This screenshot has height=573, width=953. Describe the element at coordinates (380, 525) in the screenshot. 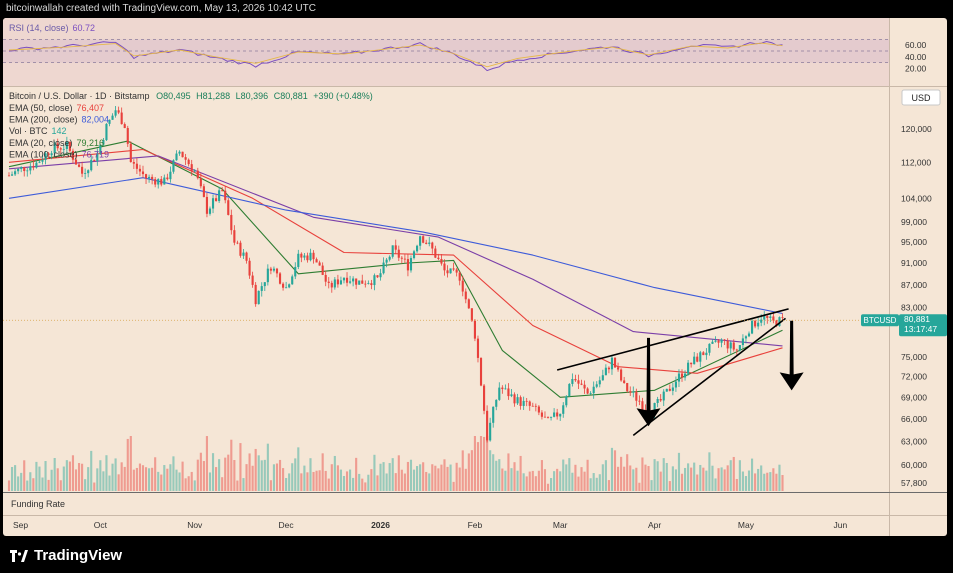

I see `time-tick-label: 2026` at that location.